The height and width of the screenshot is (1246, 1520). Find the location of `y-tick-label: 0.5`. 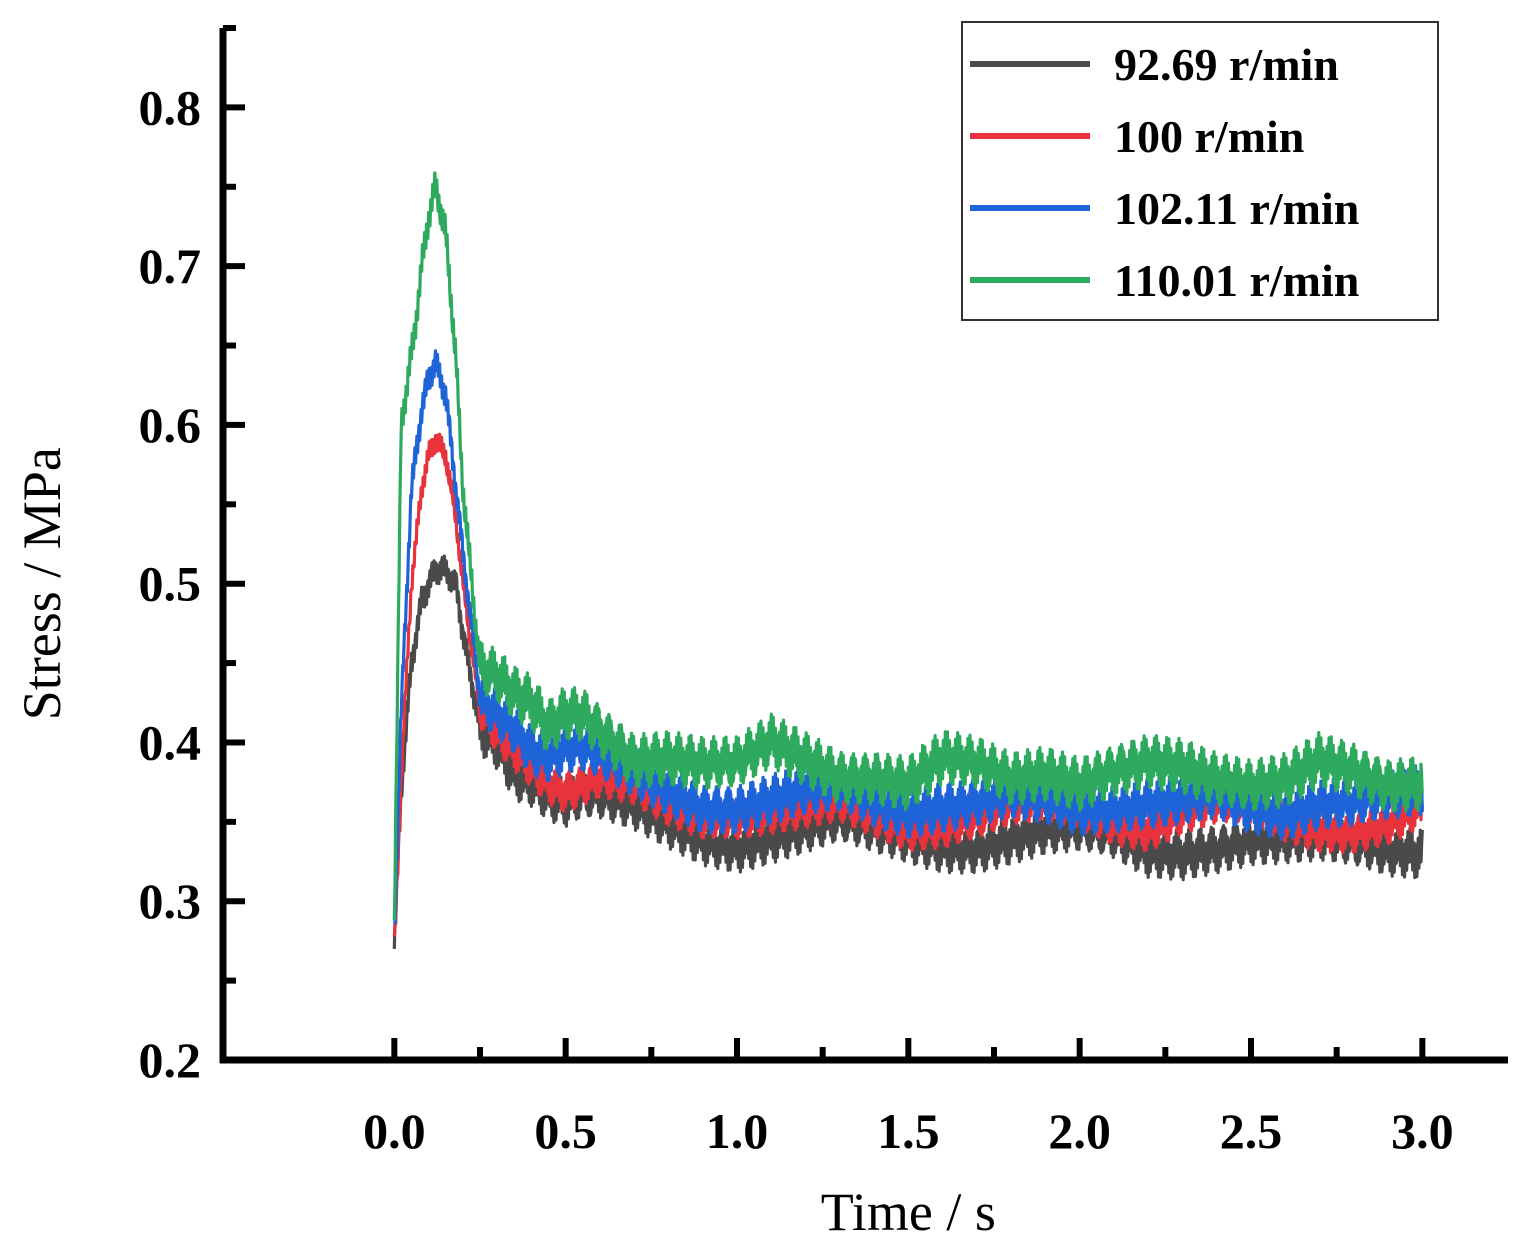

y-tick-label: 0.5 is located at coordinates (170, 584).